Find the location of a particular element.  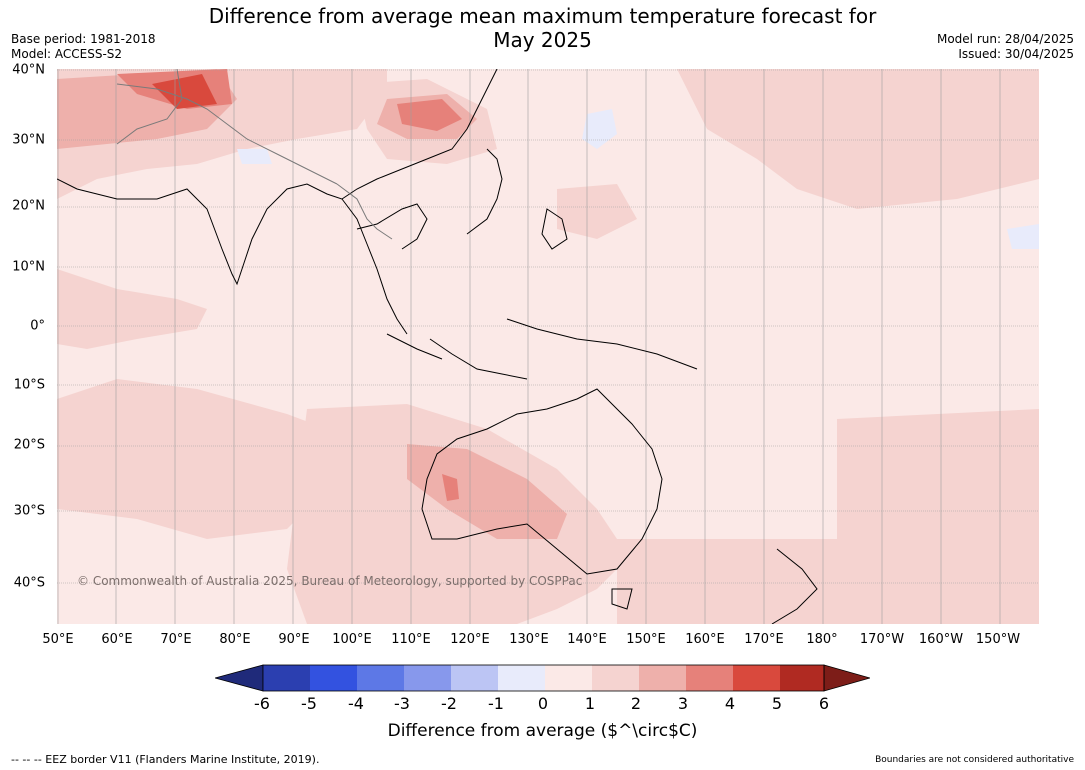

country-borders is located at coordinates (254, 154).